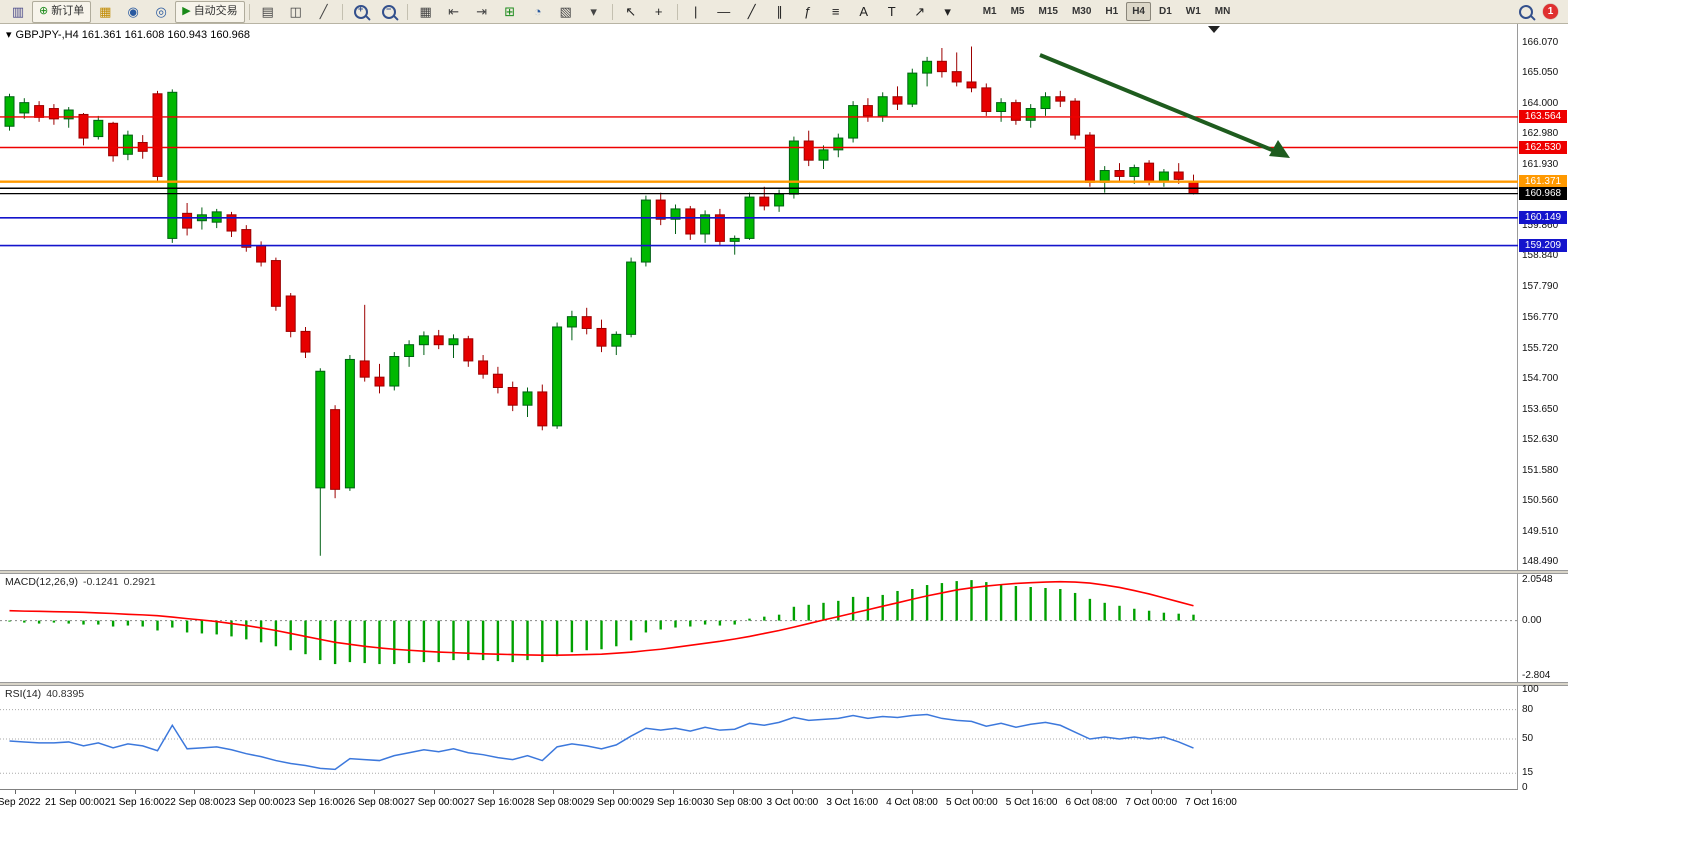 The width and height of the screenshot is (1681, 851). I want to click on new-order-button-glyph: ⊕, so click(44, 11).